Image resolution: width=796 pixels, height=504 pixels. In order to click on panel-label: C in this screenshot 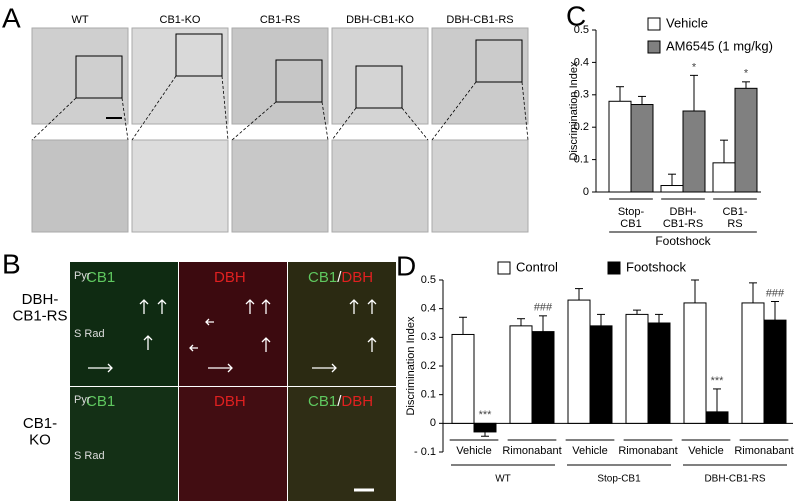, I will do `click(576, 15)`.